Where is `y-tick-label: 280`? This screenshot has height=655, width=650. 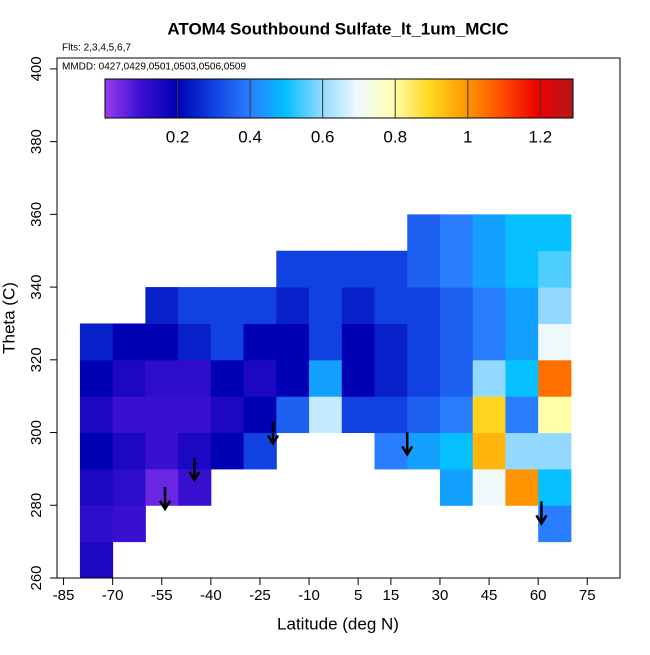
y-tick-label: 280 is located at coordinates (36, 505).